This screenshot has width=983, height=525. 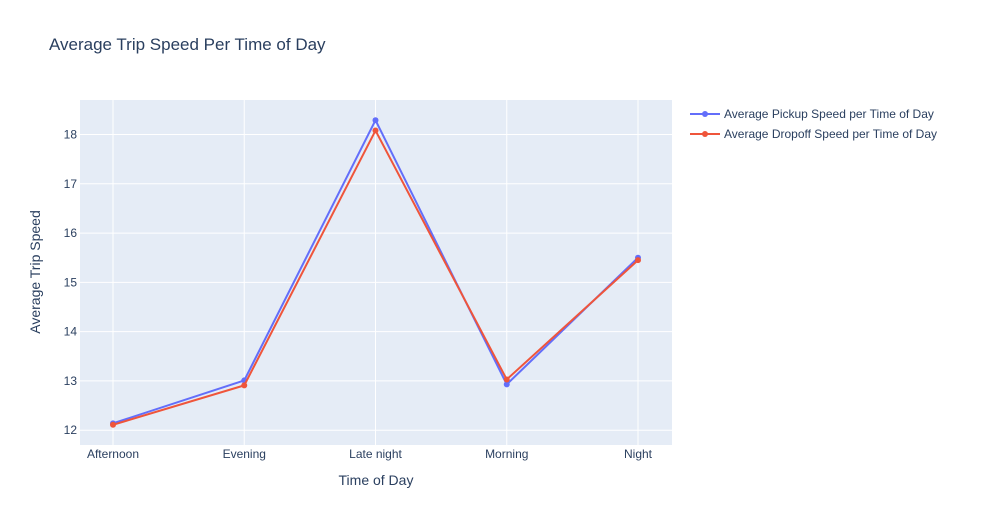 What do you see at coordinates (71, 184) in the screenshot?
I see `y-tick-label: 17` at bounding box center [71, 184].